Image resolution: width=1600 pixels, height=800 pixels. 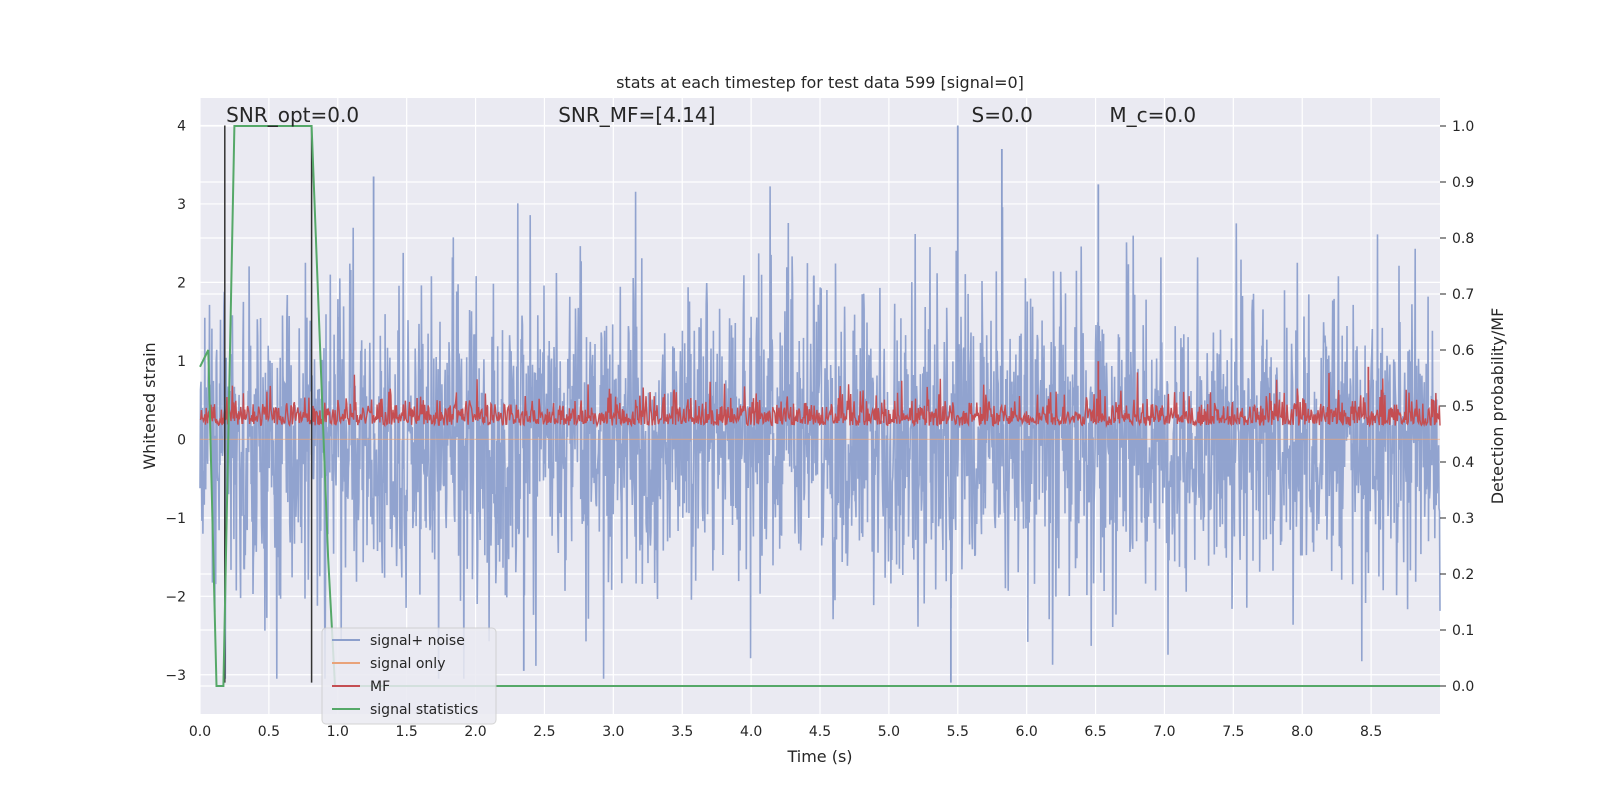 I want to click on x-tick-label: 1.0, so click(x=338, y=732).